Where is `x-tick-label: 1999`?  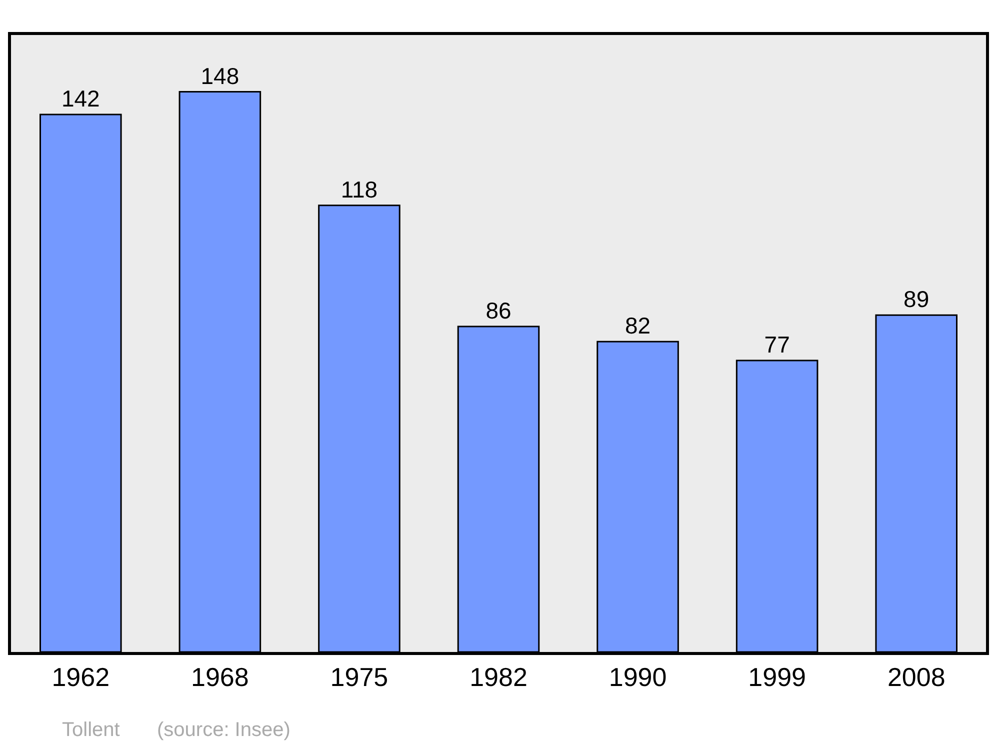
x-tick-label: 1999 is located at coordinates (777, 677).